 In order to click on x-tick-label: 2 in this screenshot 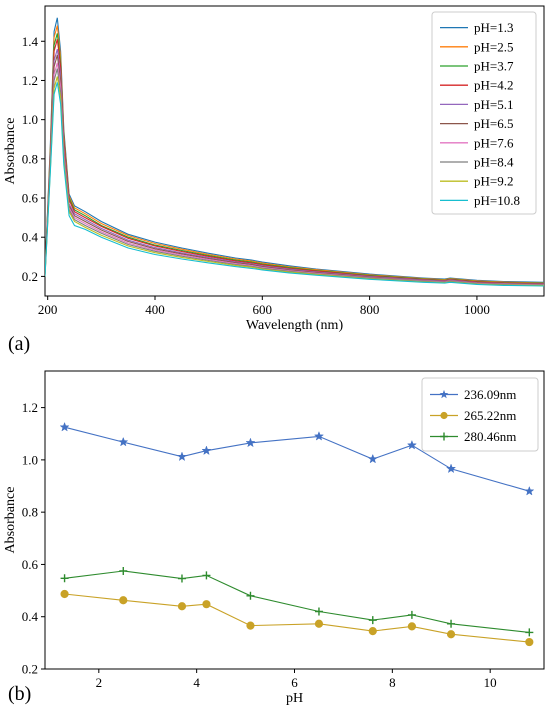, I will do `click(99, 682)`.